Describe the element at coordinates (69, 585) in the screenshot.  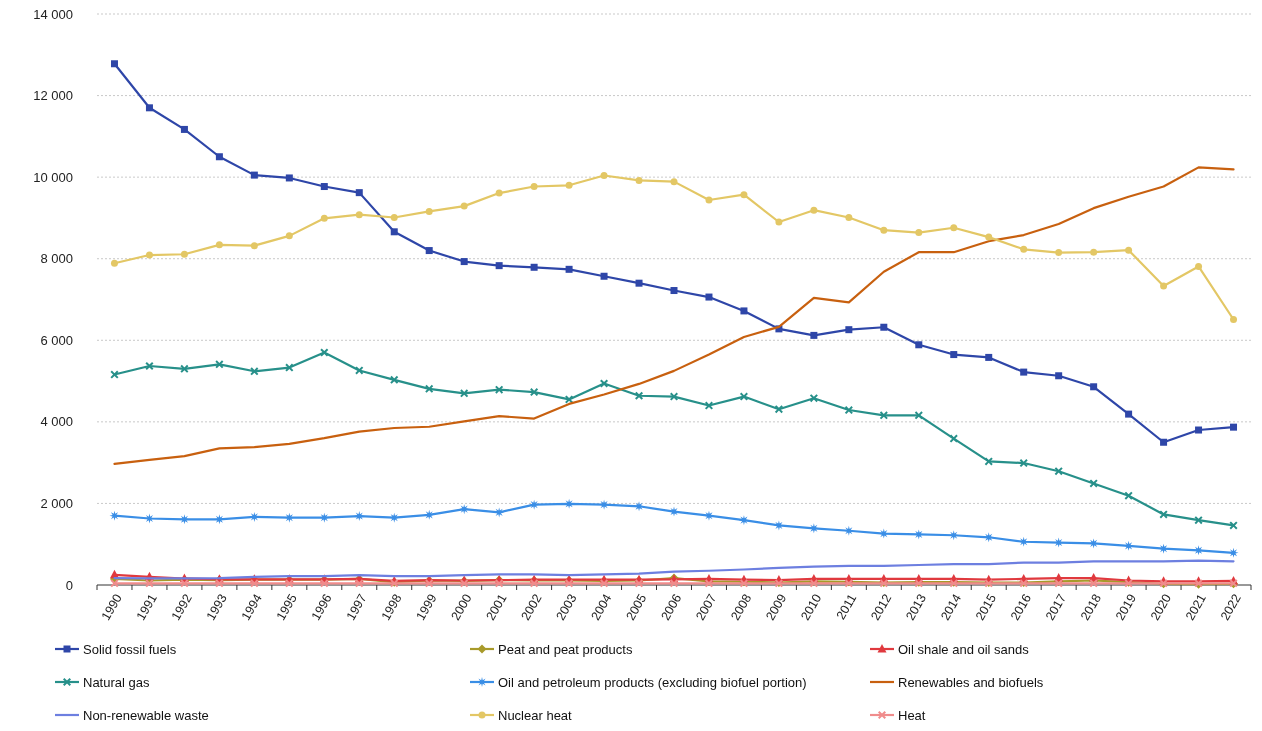
I see `y-tick-label: 0` at that location.